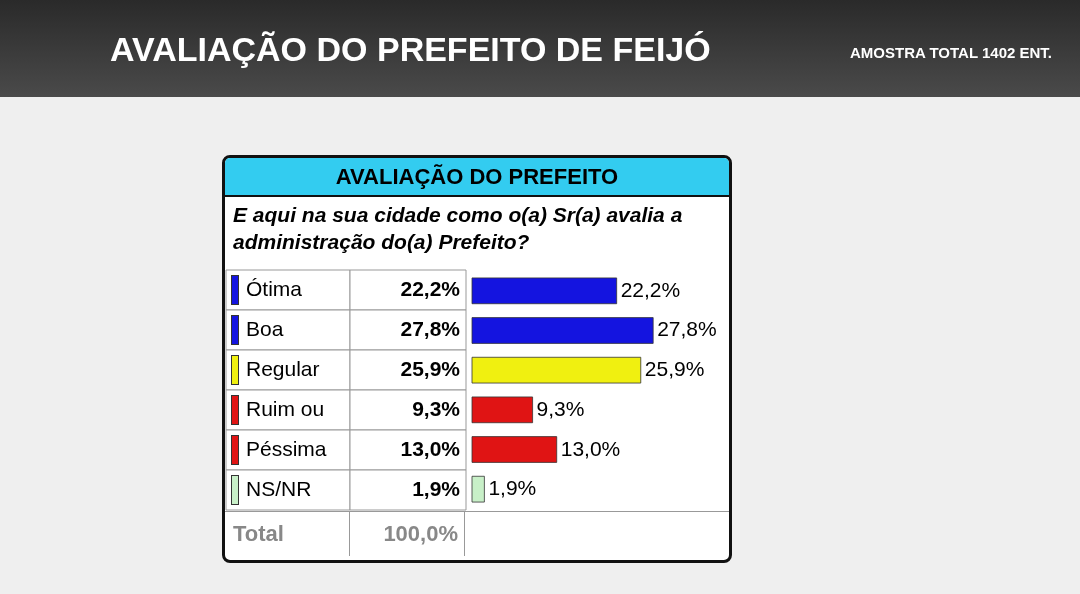 The height and width of the screenshot is (594, 1080). Describe the element at coordinates (430, 368) in the screenshot. I see `data-label: 25,9%` at that location.